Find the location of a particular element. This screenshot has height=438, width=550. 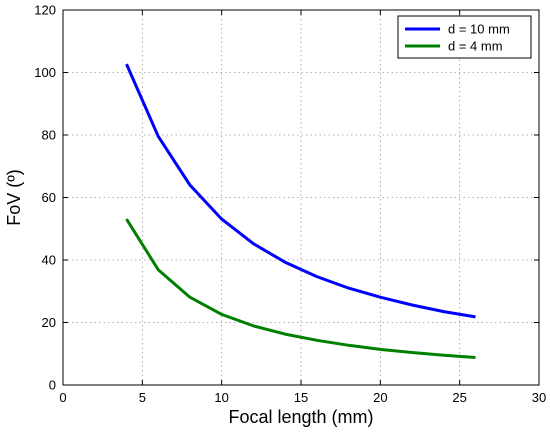

legend-box is located at coordinates (464, 37).